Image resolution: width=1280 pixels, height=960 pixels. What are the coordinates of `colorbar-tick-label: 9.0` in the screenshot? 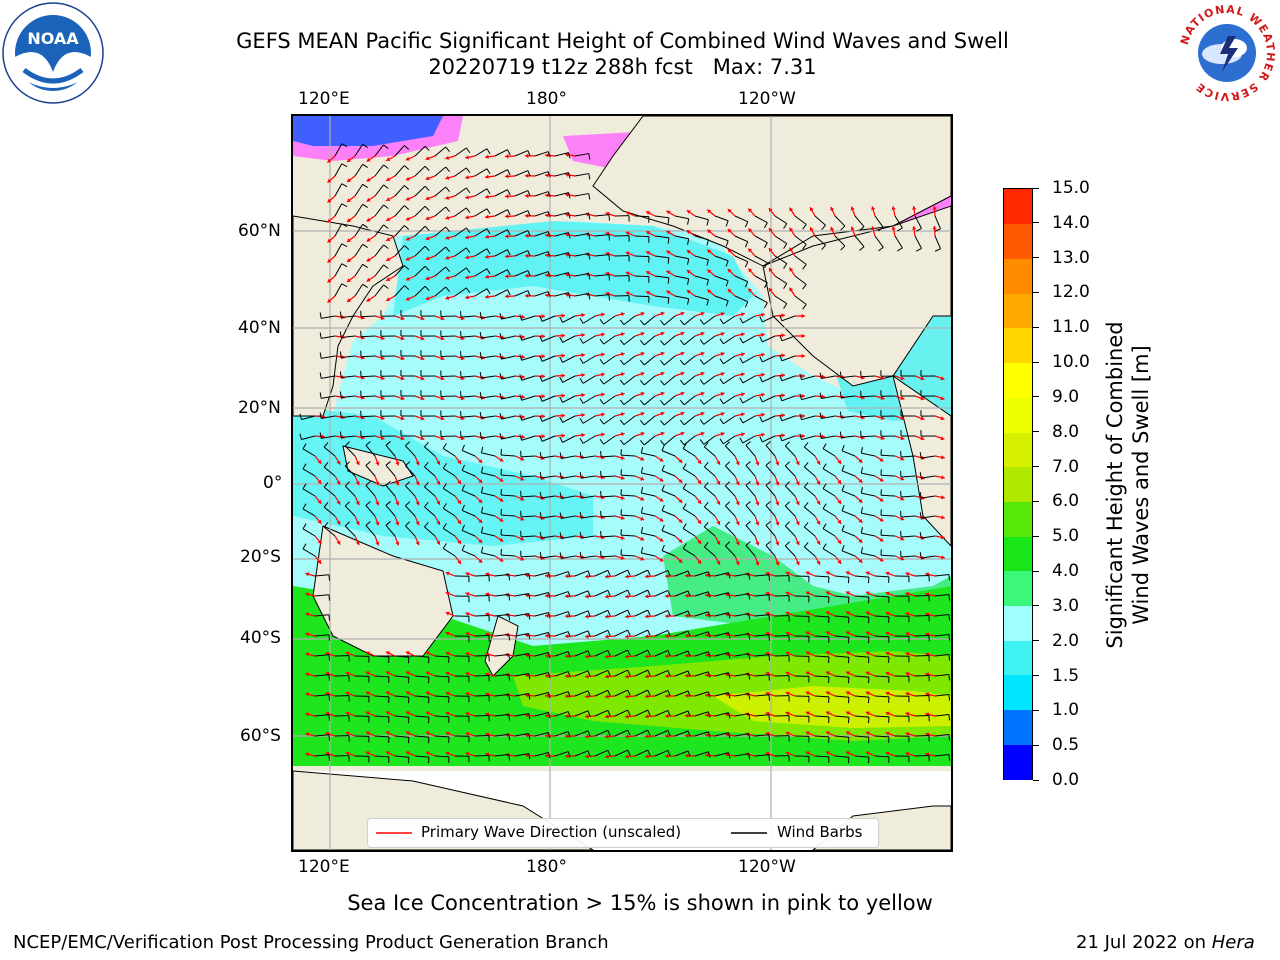 It's located at (1066, 396).